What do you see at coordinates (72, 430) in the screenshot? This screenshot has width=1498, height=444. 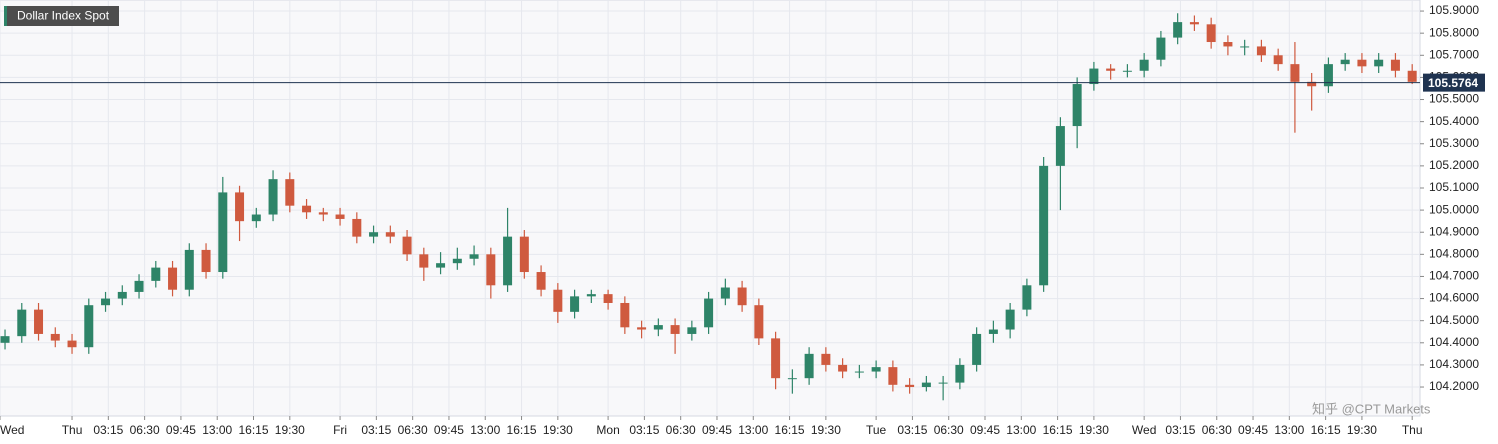 I see `x-tick-label: Thu` at bounding box center [72, 430].